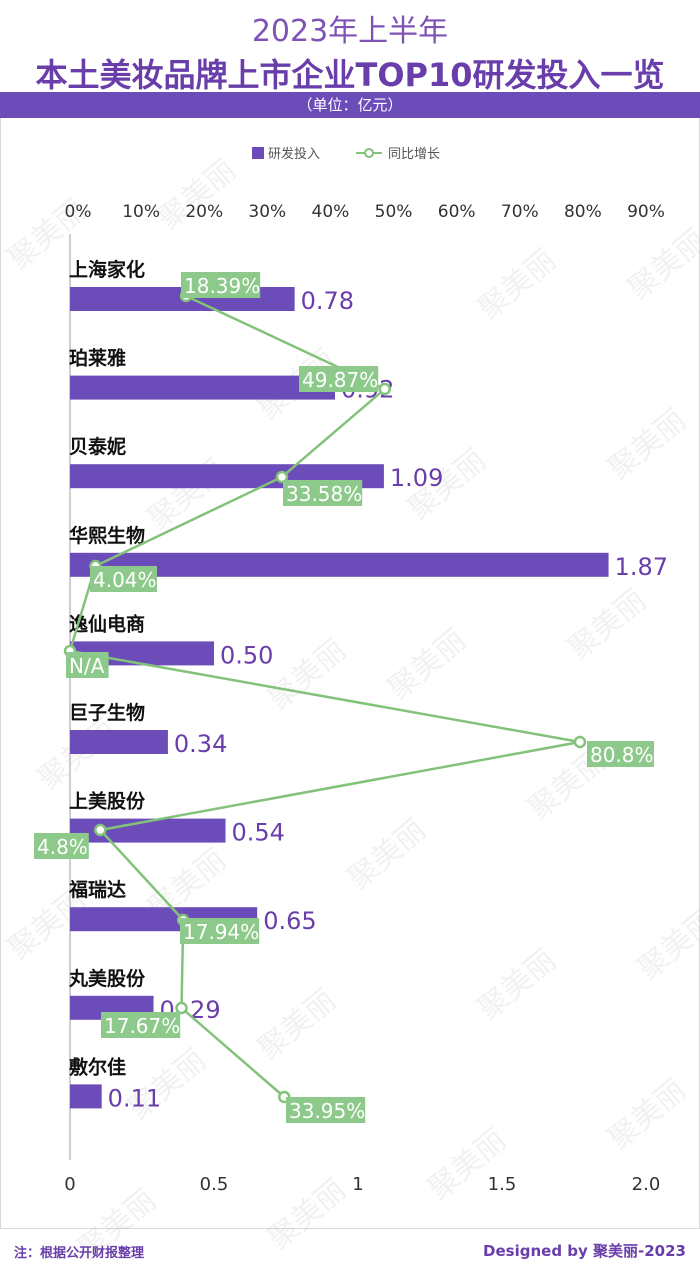  What do you see at coordinates (646, 212) in the screenshot?
I see `top-axis-tick-label: 90%` at bounding box center [646, 212].